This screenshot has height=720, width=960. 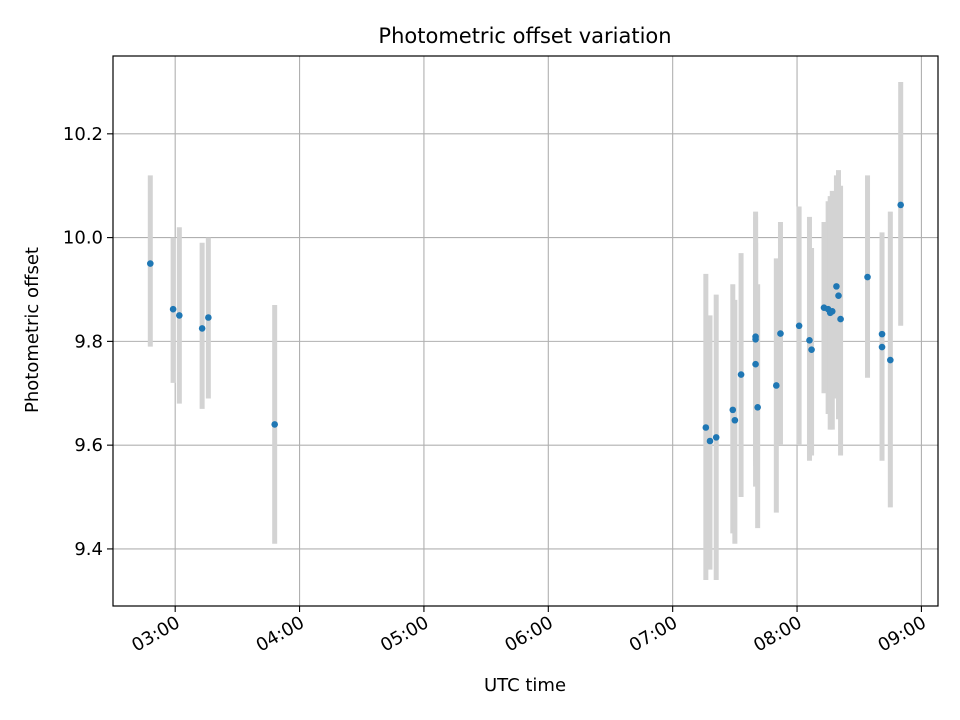 I want to click on y-axis-ticks: 9.4 9.6 9.8 10.0 10.2, so click(x=88, y=342).